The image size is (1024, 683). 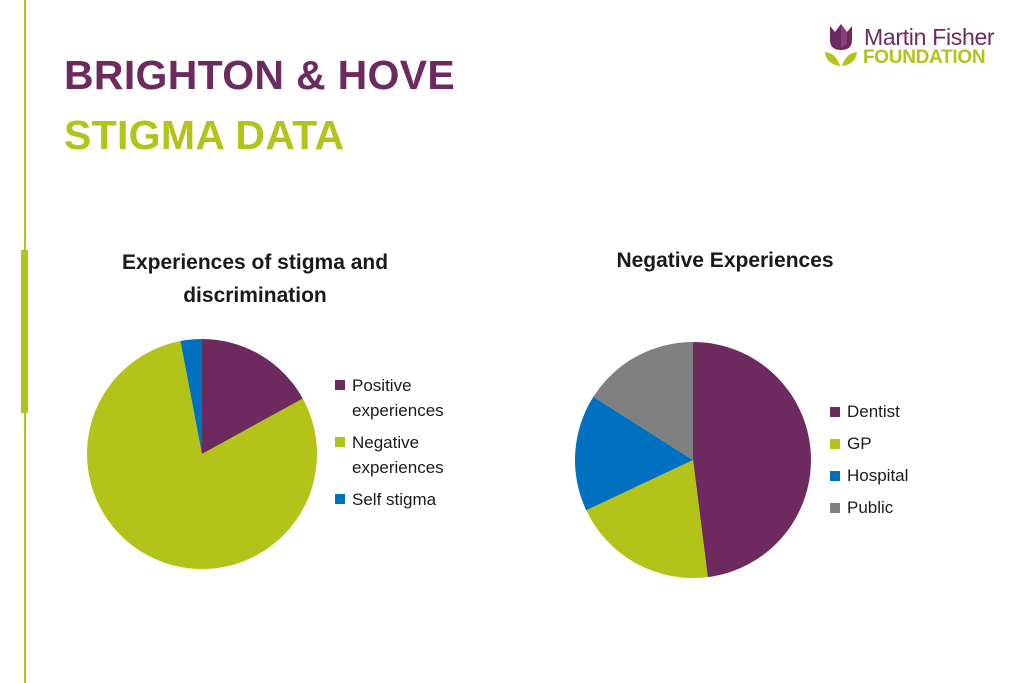 What do you see at coordinates (191, 396) in the screenshot?
I see `chart1-slice-self-stigma` at bounding box center [191, 396].